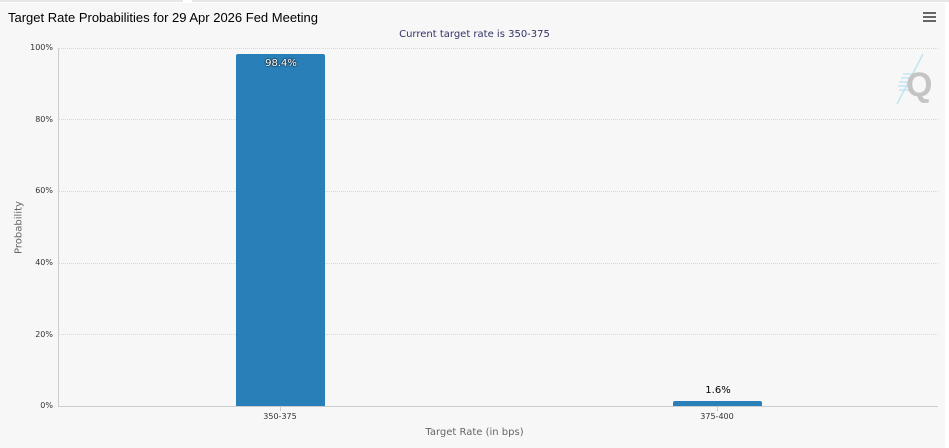 Image resolution: width=949 pixels, height=448 pixels. I want to click on chart-subtitle: Current target rate is 350-375, so click(474, 34).